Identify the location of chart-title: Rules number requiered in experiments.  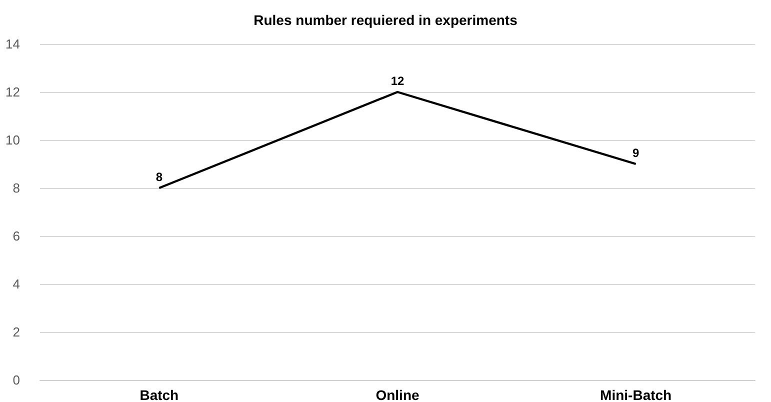
(386, 20).